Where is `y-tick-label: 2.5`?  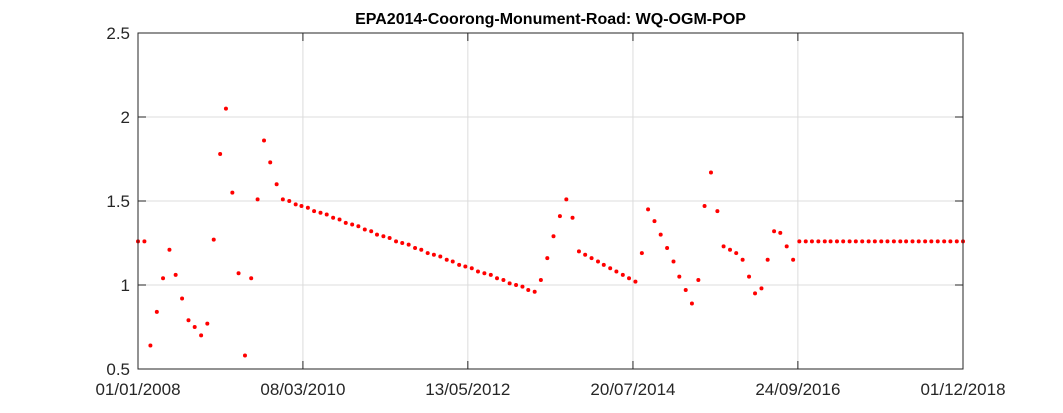
y-tick-label: 2.5 is located at coordinates (118, 33).